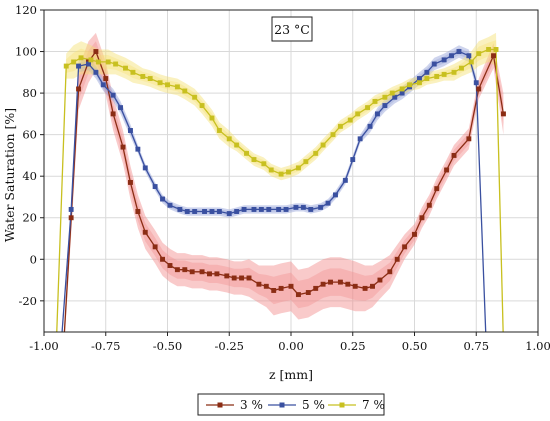 This screenshot has width=550, height=421. Describe the element at coordinates (291, 346) in the screenshot. I see `x-tick-label: 0.00` at that location.